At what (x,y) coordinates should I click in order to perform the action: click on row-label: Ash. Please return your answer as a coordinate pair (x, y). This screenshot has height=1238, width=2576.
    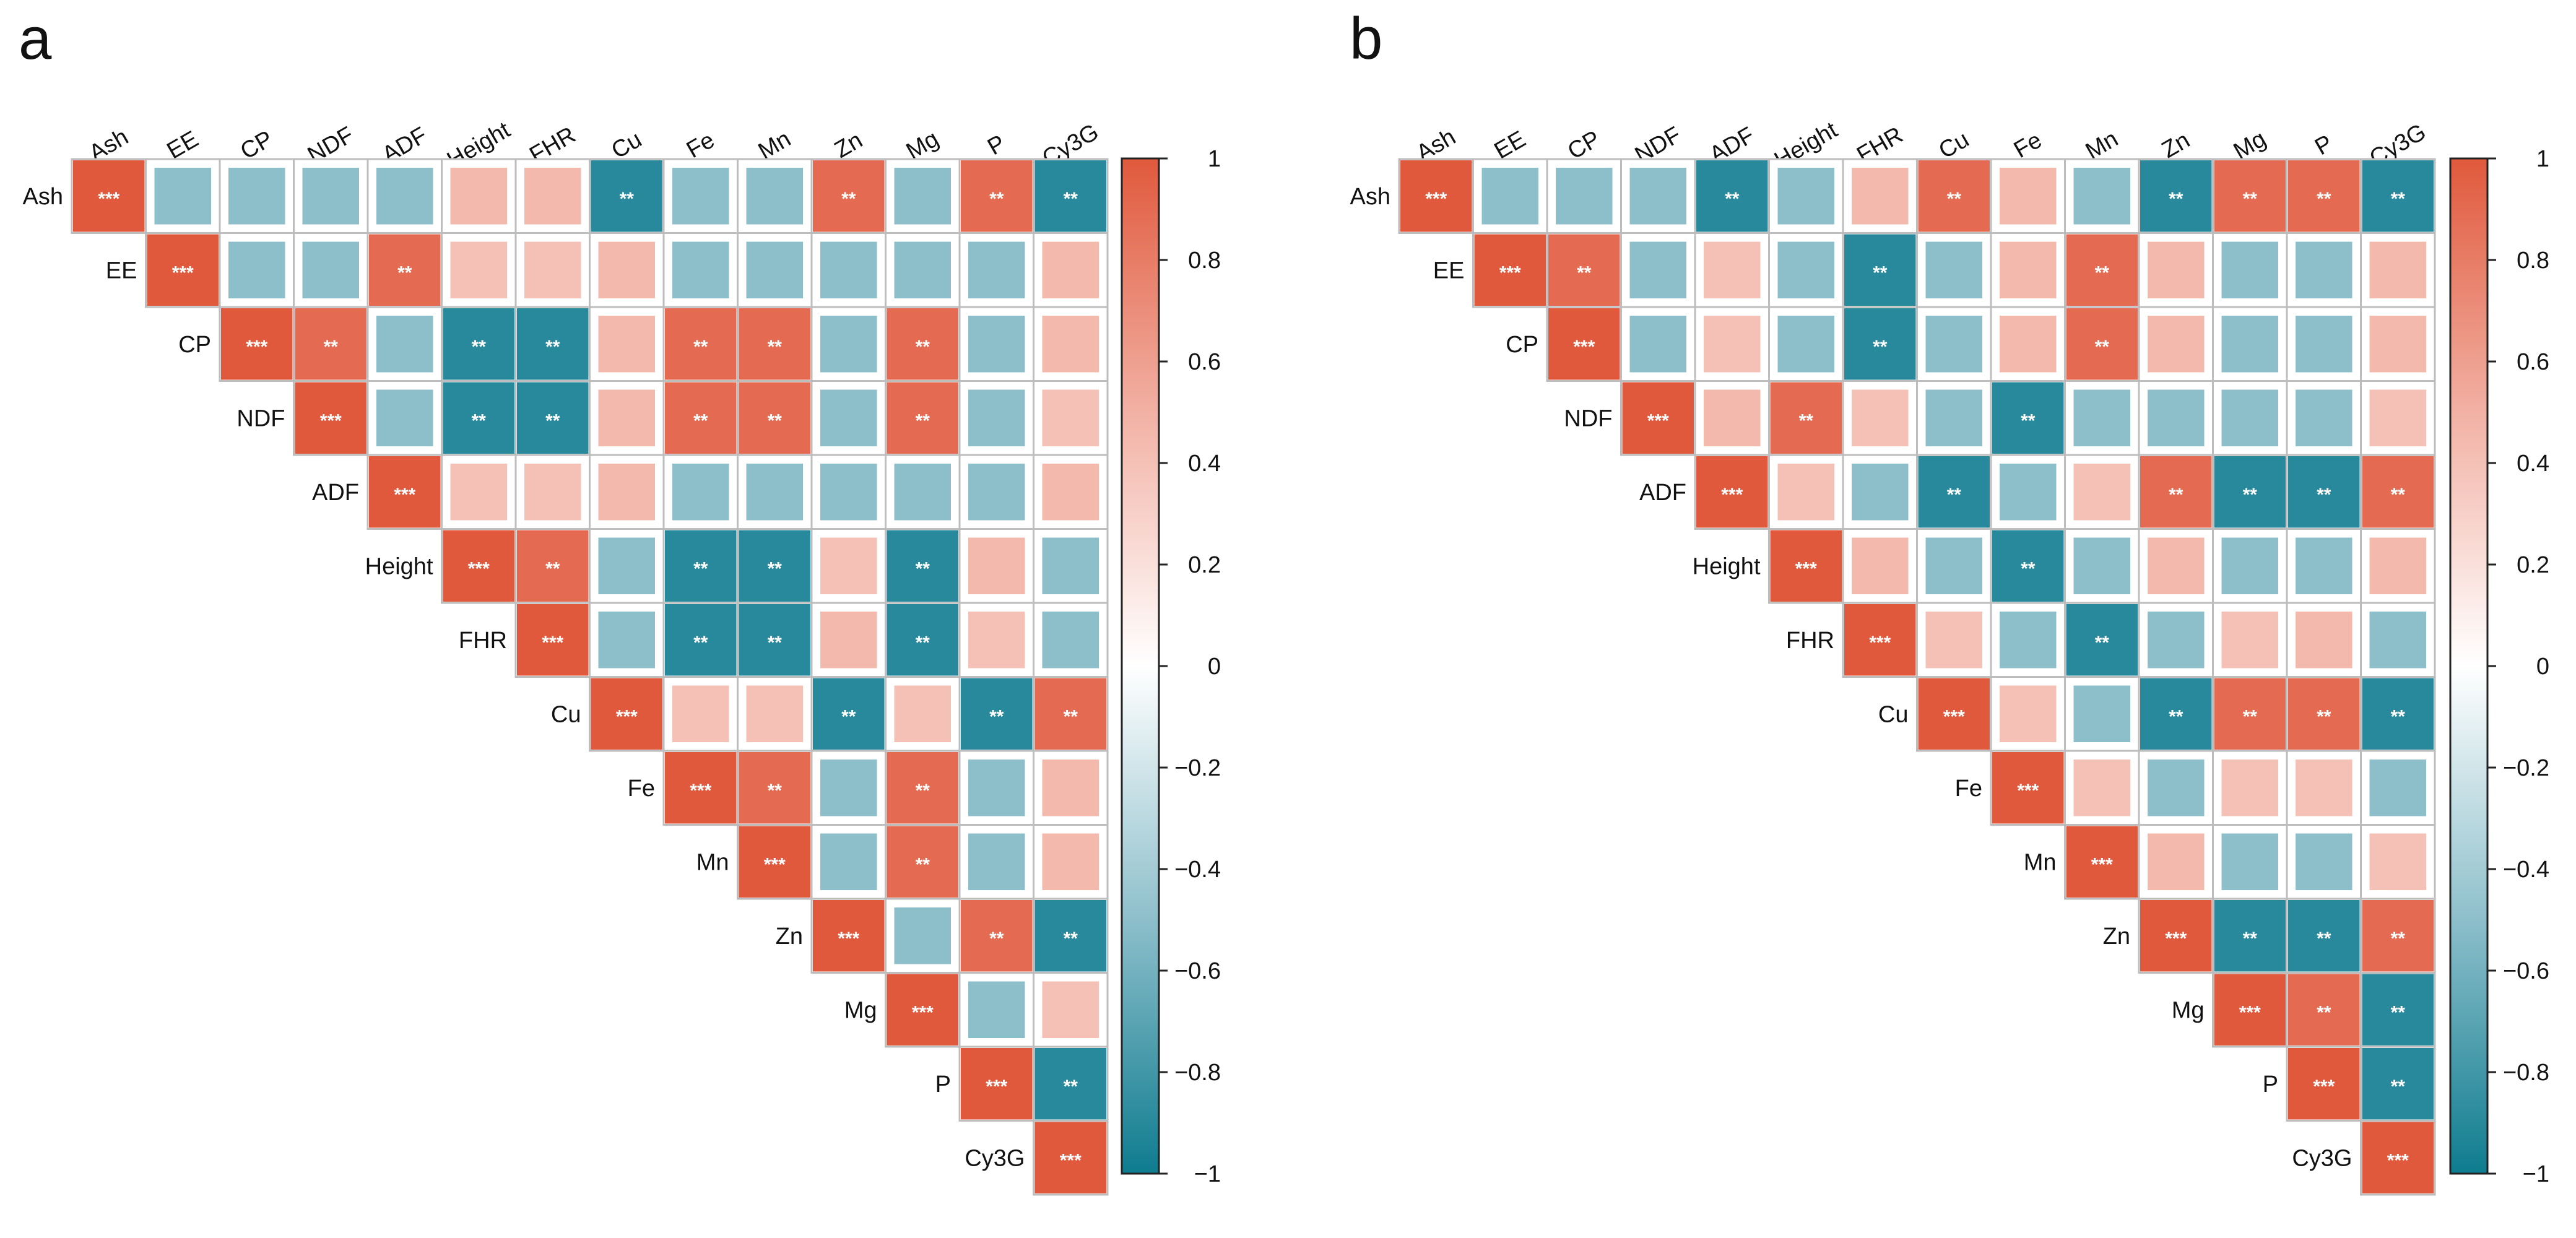
    Looking at the image, I should click on (43, 197).